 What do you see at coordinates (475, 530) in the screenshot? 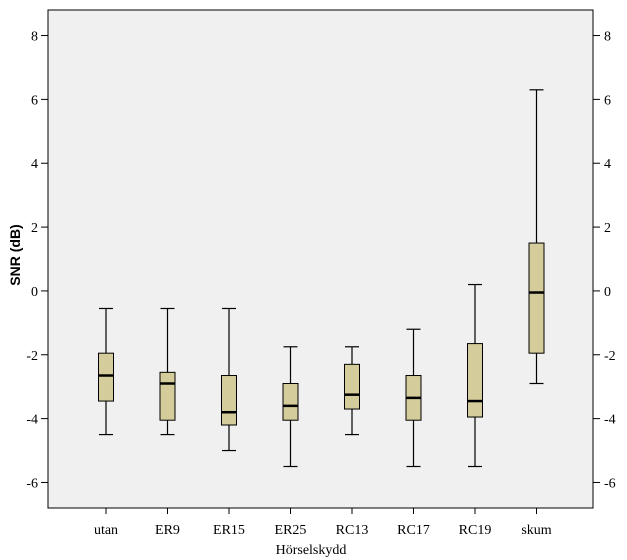
I see `x-tick-label: RC19` at bounding box center [475, 530].